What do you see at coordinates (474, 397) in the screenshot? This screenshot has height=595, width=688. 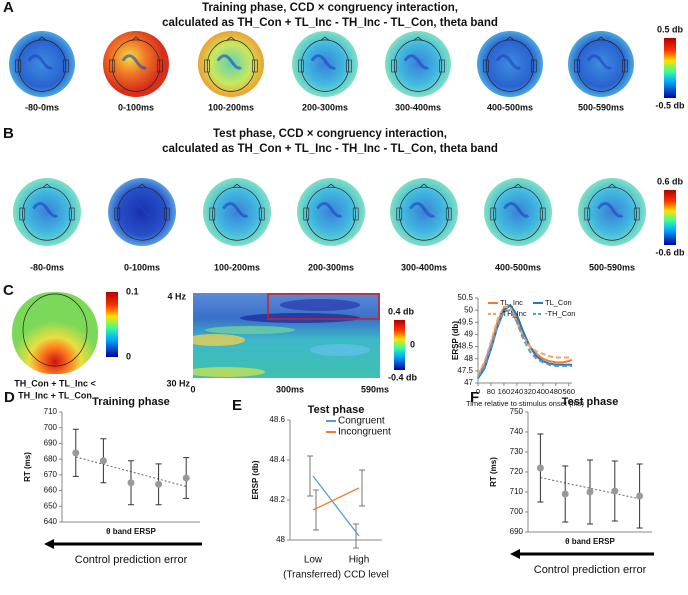 I see `panel-label: F` at bounding box center [474, 397].